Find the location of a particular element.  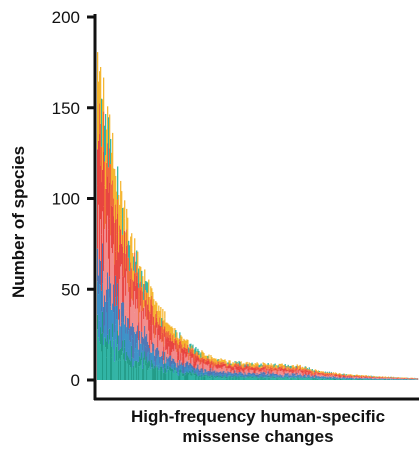

y-tick-label-150: 150 is located at coordinates (66, 108).